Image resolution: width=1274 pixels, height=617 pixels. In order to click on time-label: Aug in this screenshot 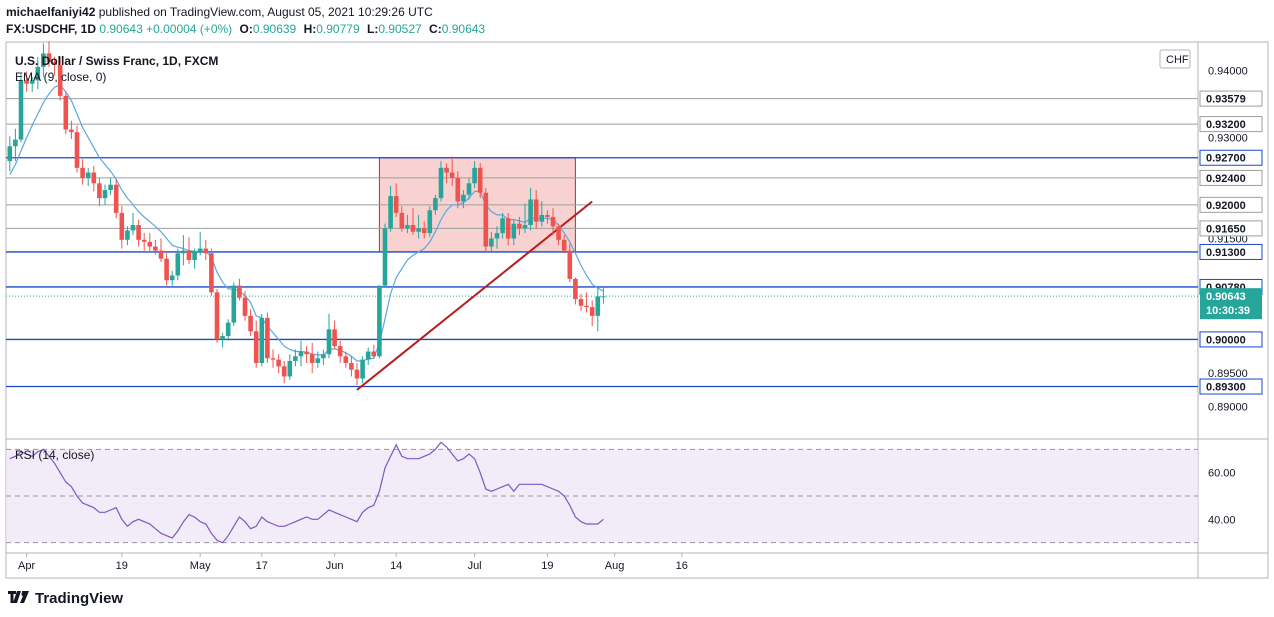, I will do `click(615, 566)`.